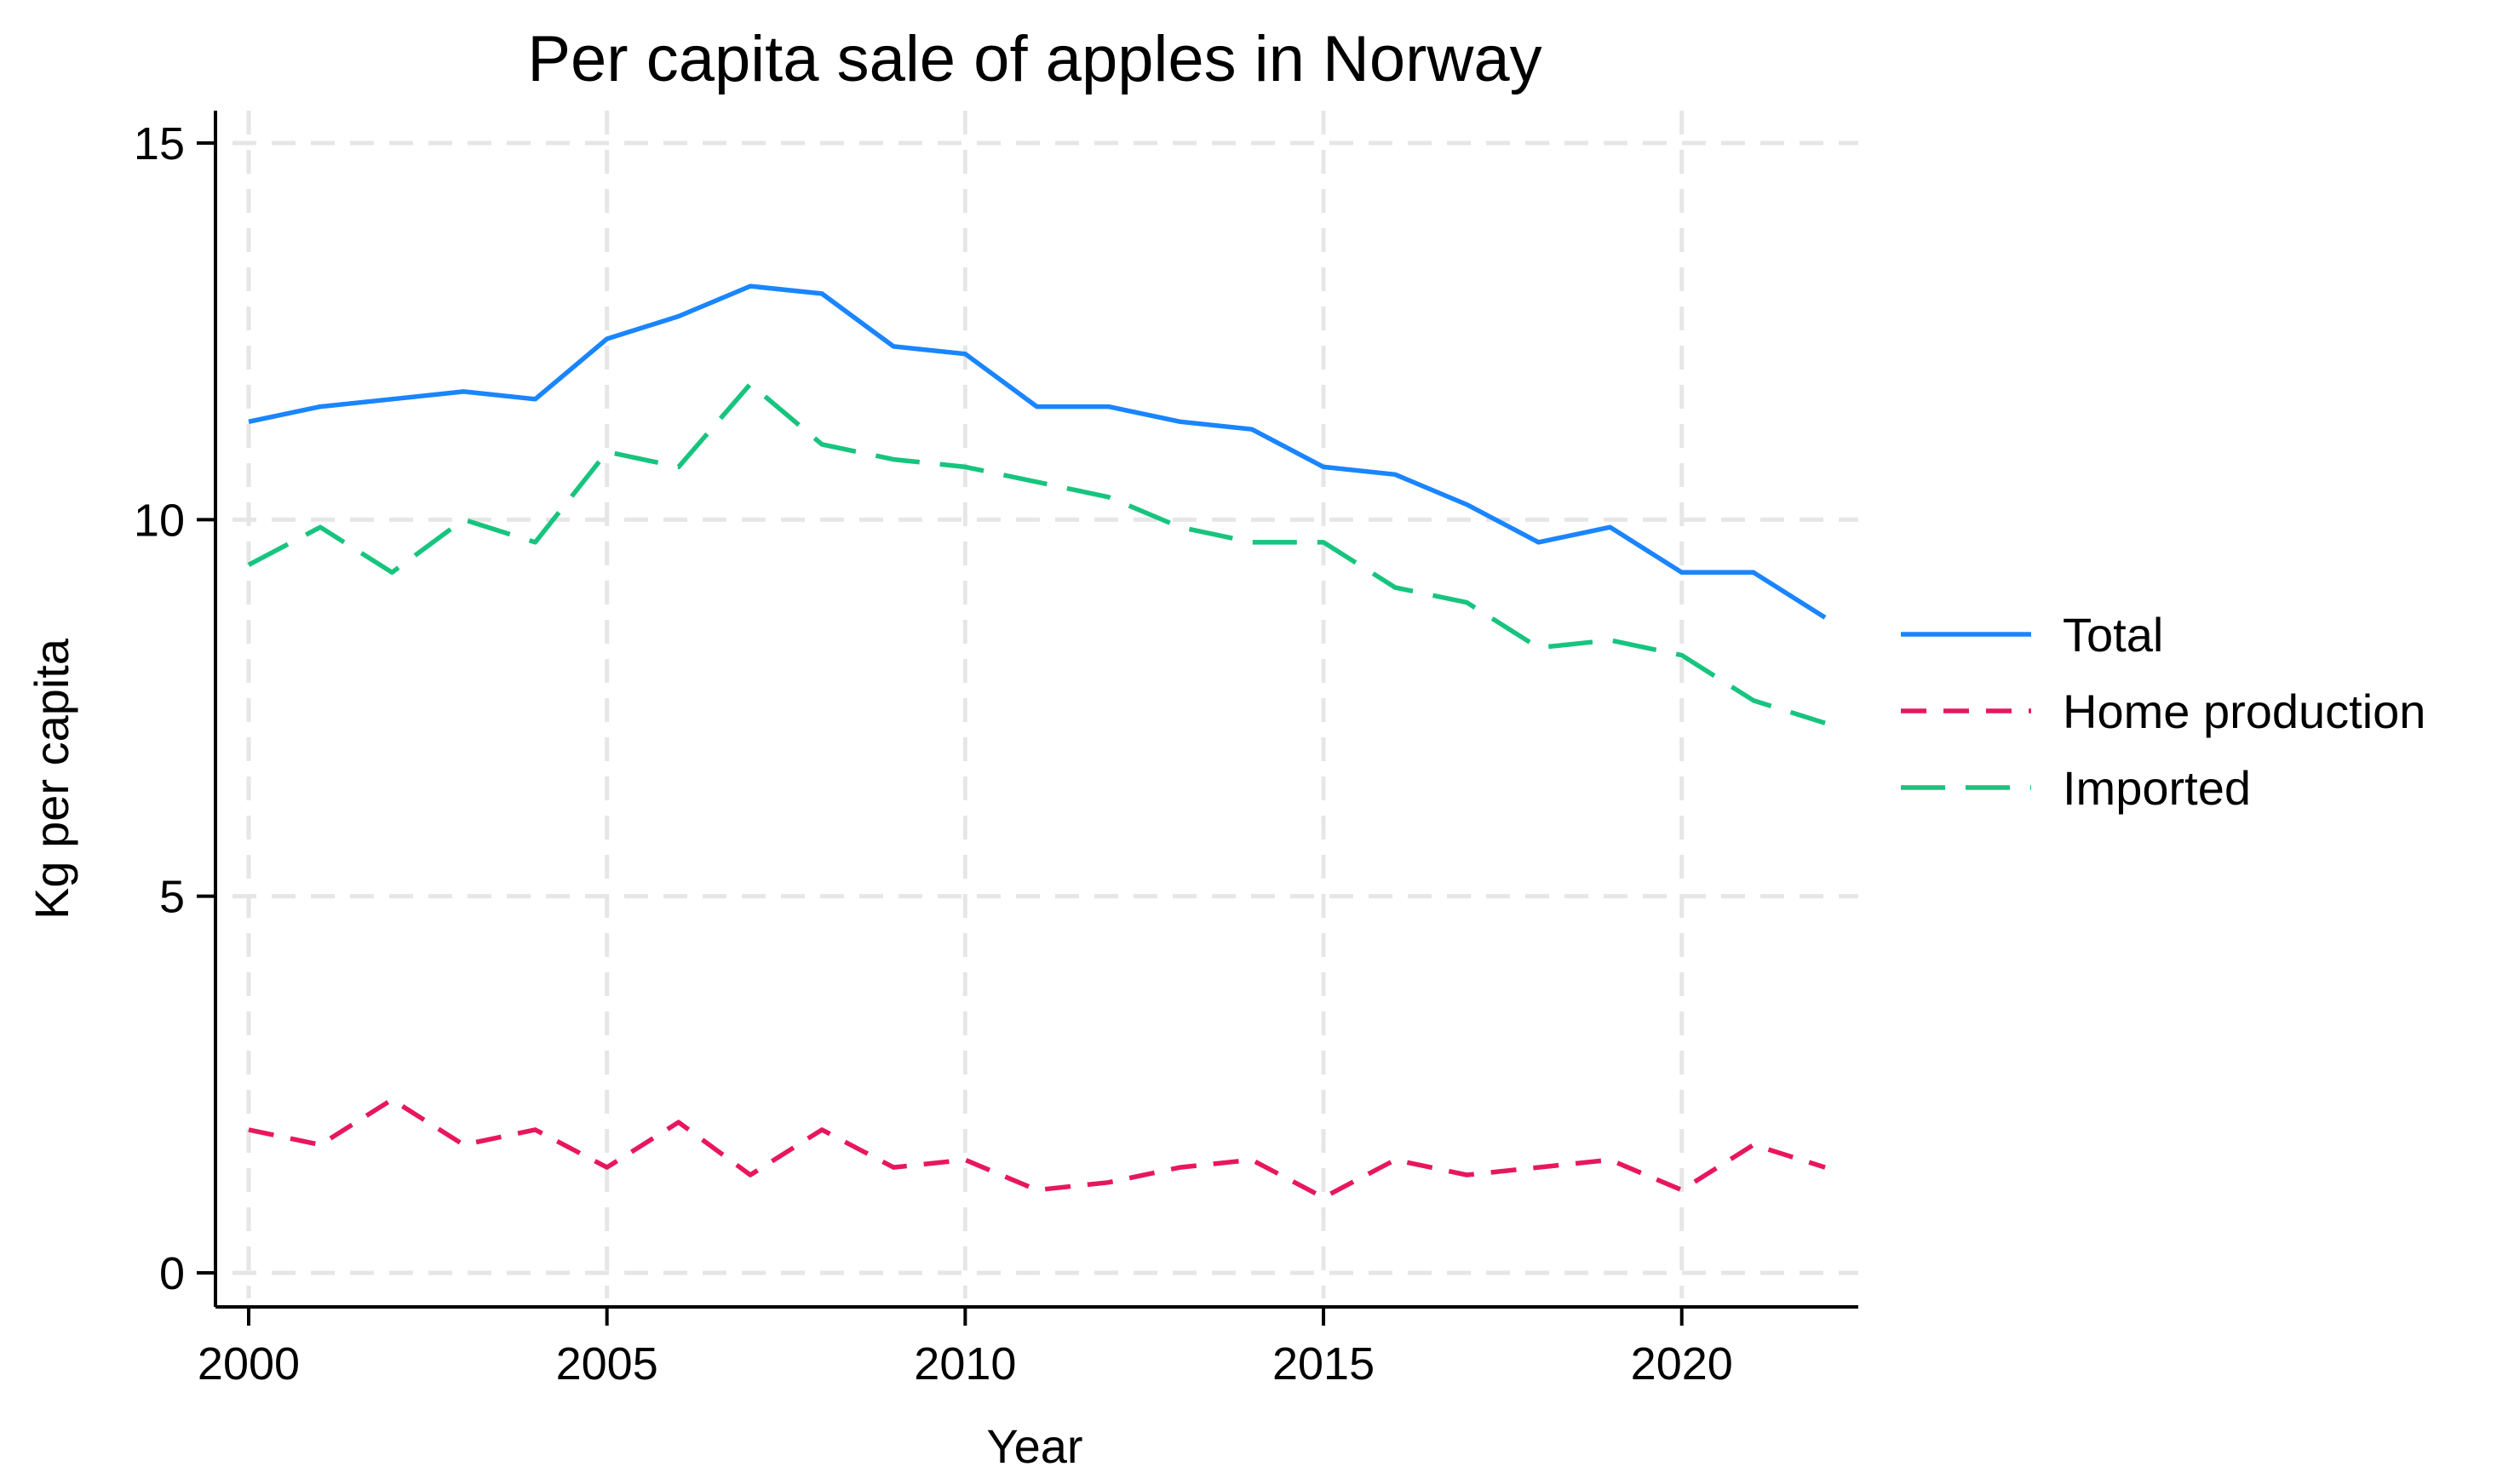 This screenshot has width=2497, height=1484. Describe the element at coordinates (2113, 635) in the screenshot. I see `legend-label: Total` at that location.